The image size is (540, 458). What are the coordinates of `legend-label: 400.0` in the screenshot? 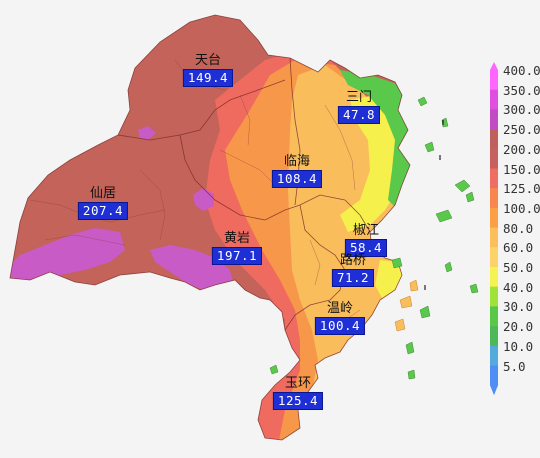 It's located at (521, 70).